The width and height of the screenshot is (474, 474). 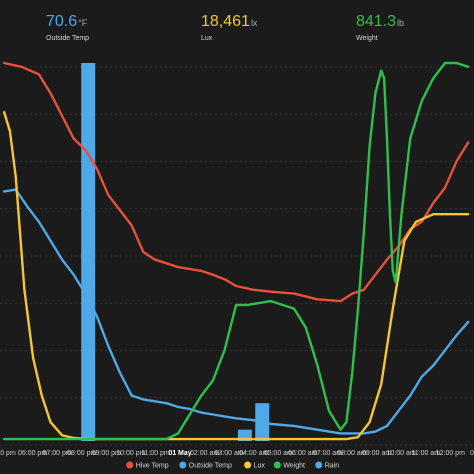 I want to click on x-tick-label: 02:00 am, so click(x=204, y=453).